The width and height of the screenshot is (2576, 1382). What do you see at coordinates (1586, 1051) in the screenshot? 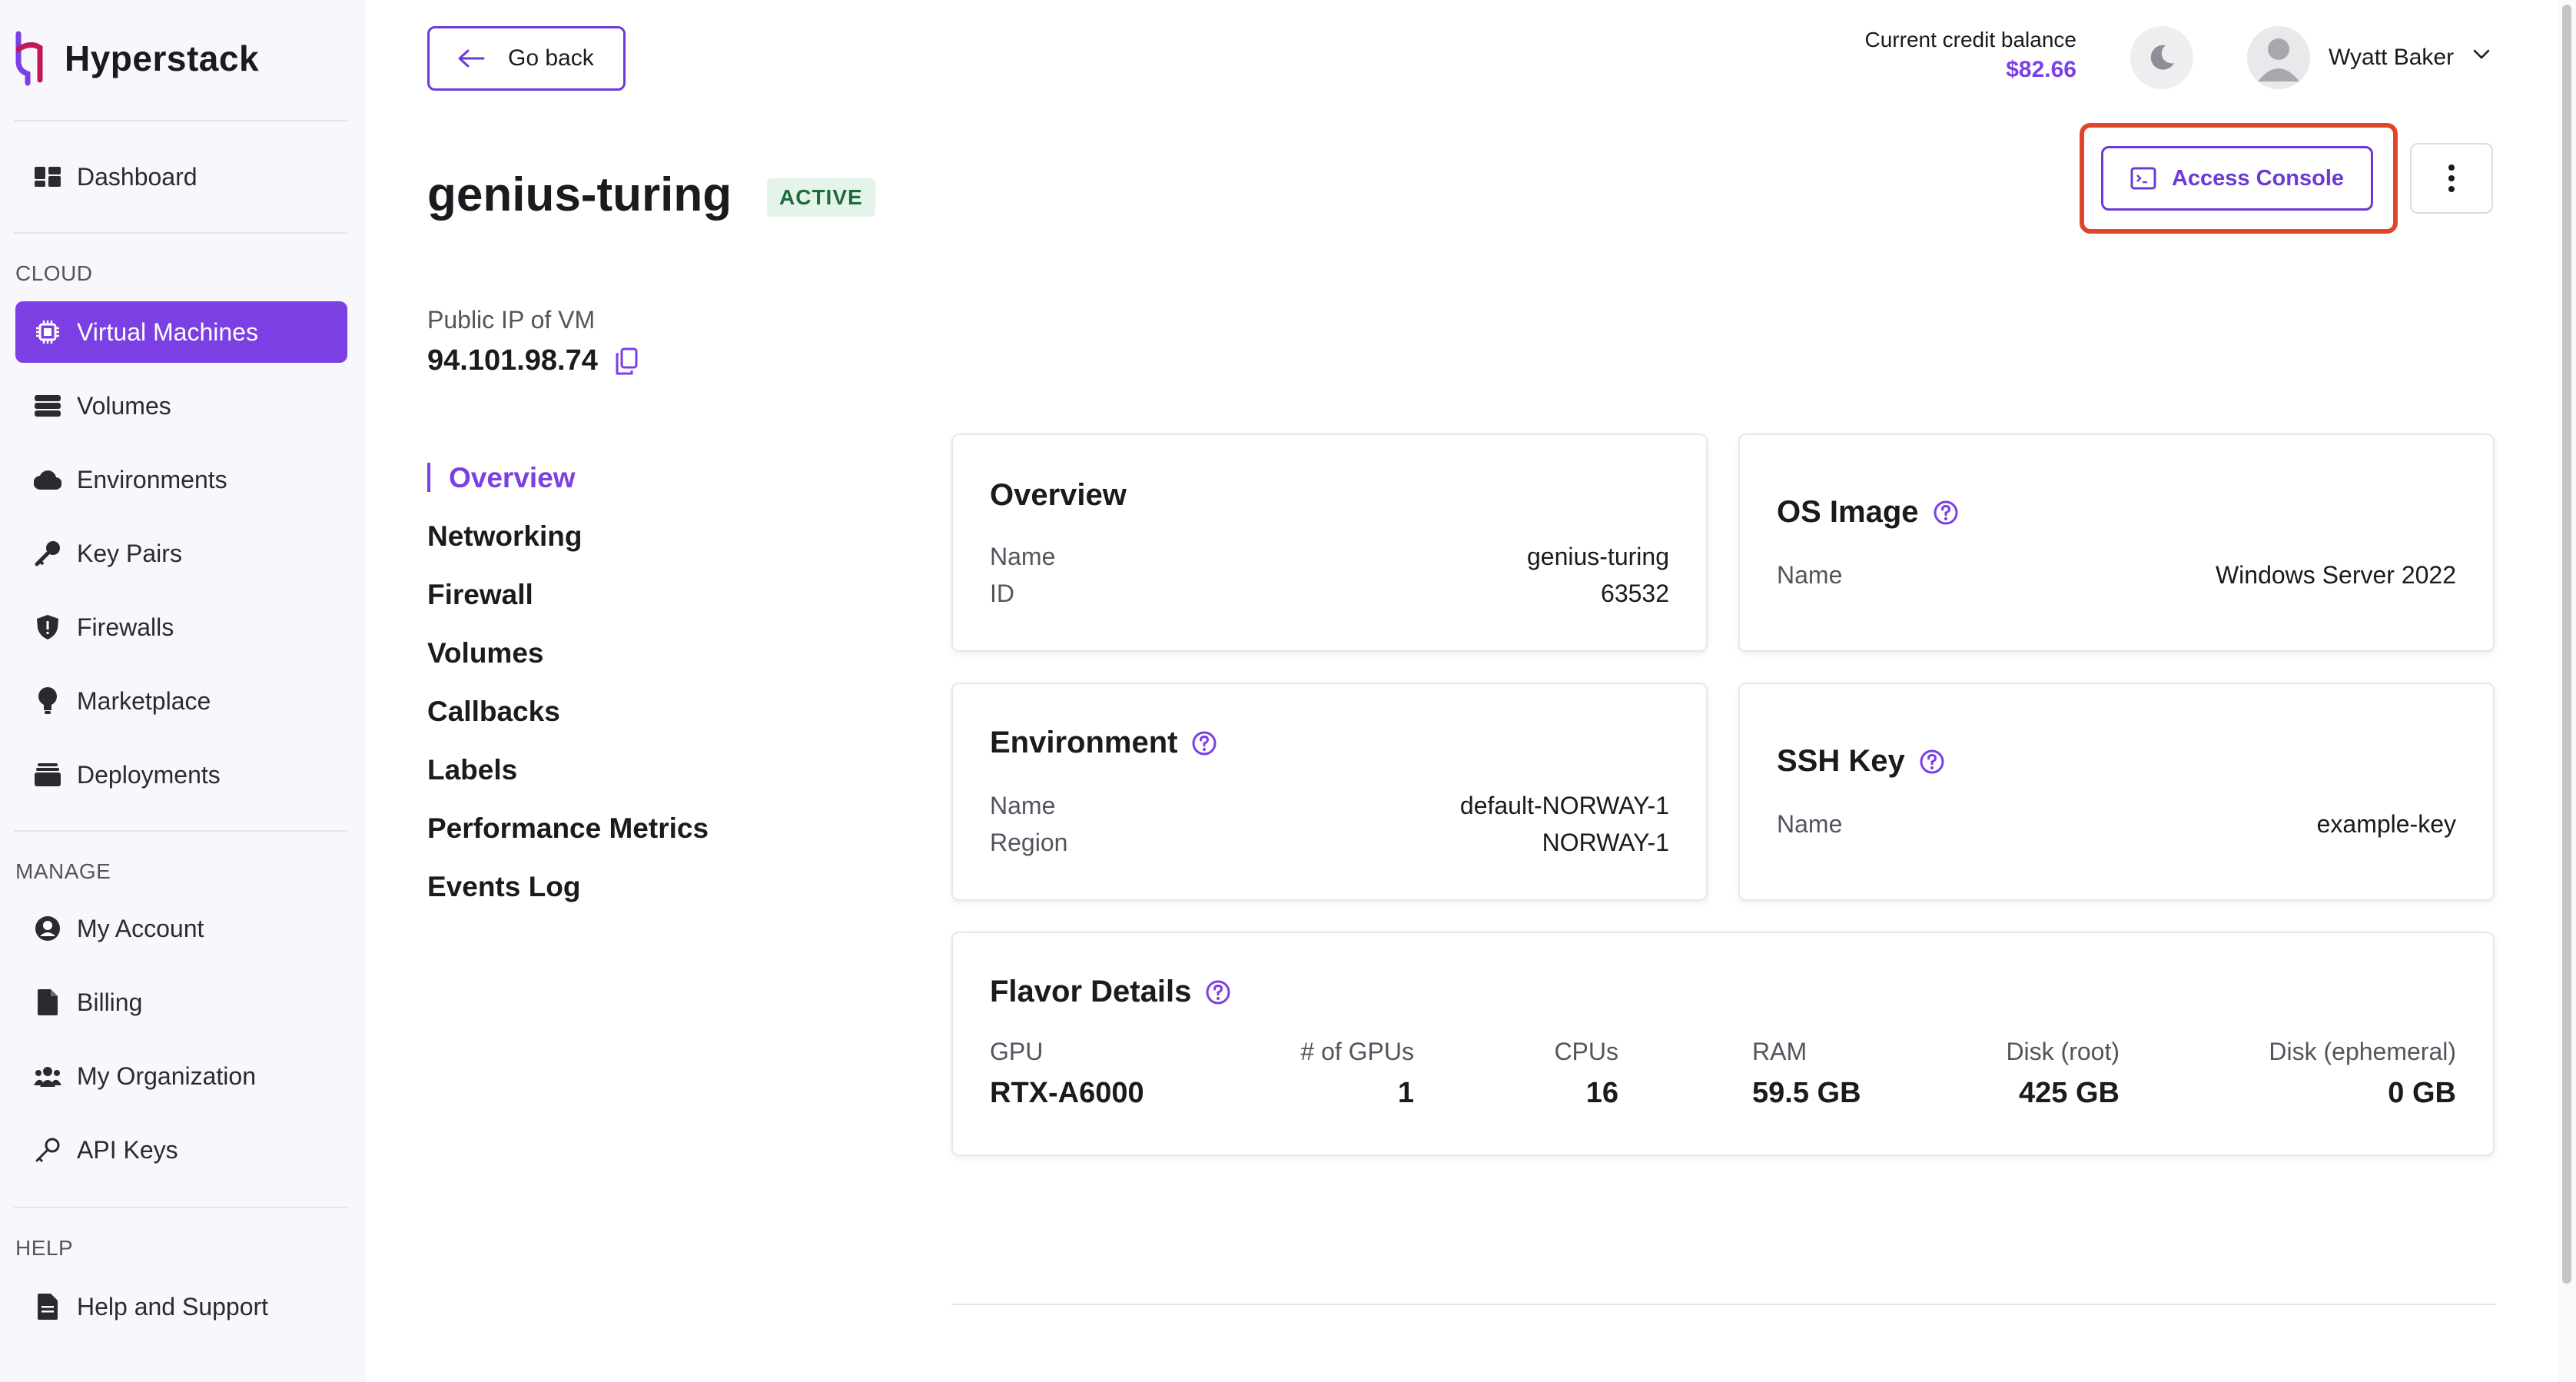
I see `flavor-cpus-label: CPUs` at bounding box center [1586, 1051].